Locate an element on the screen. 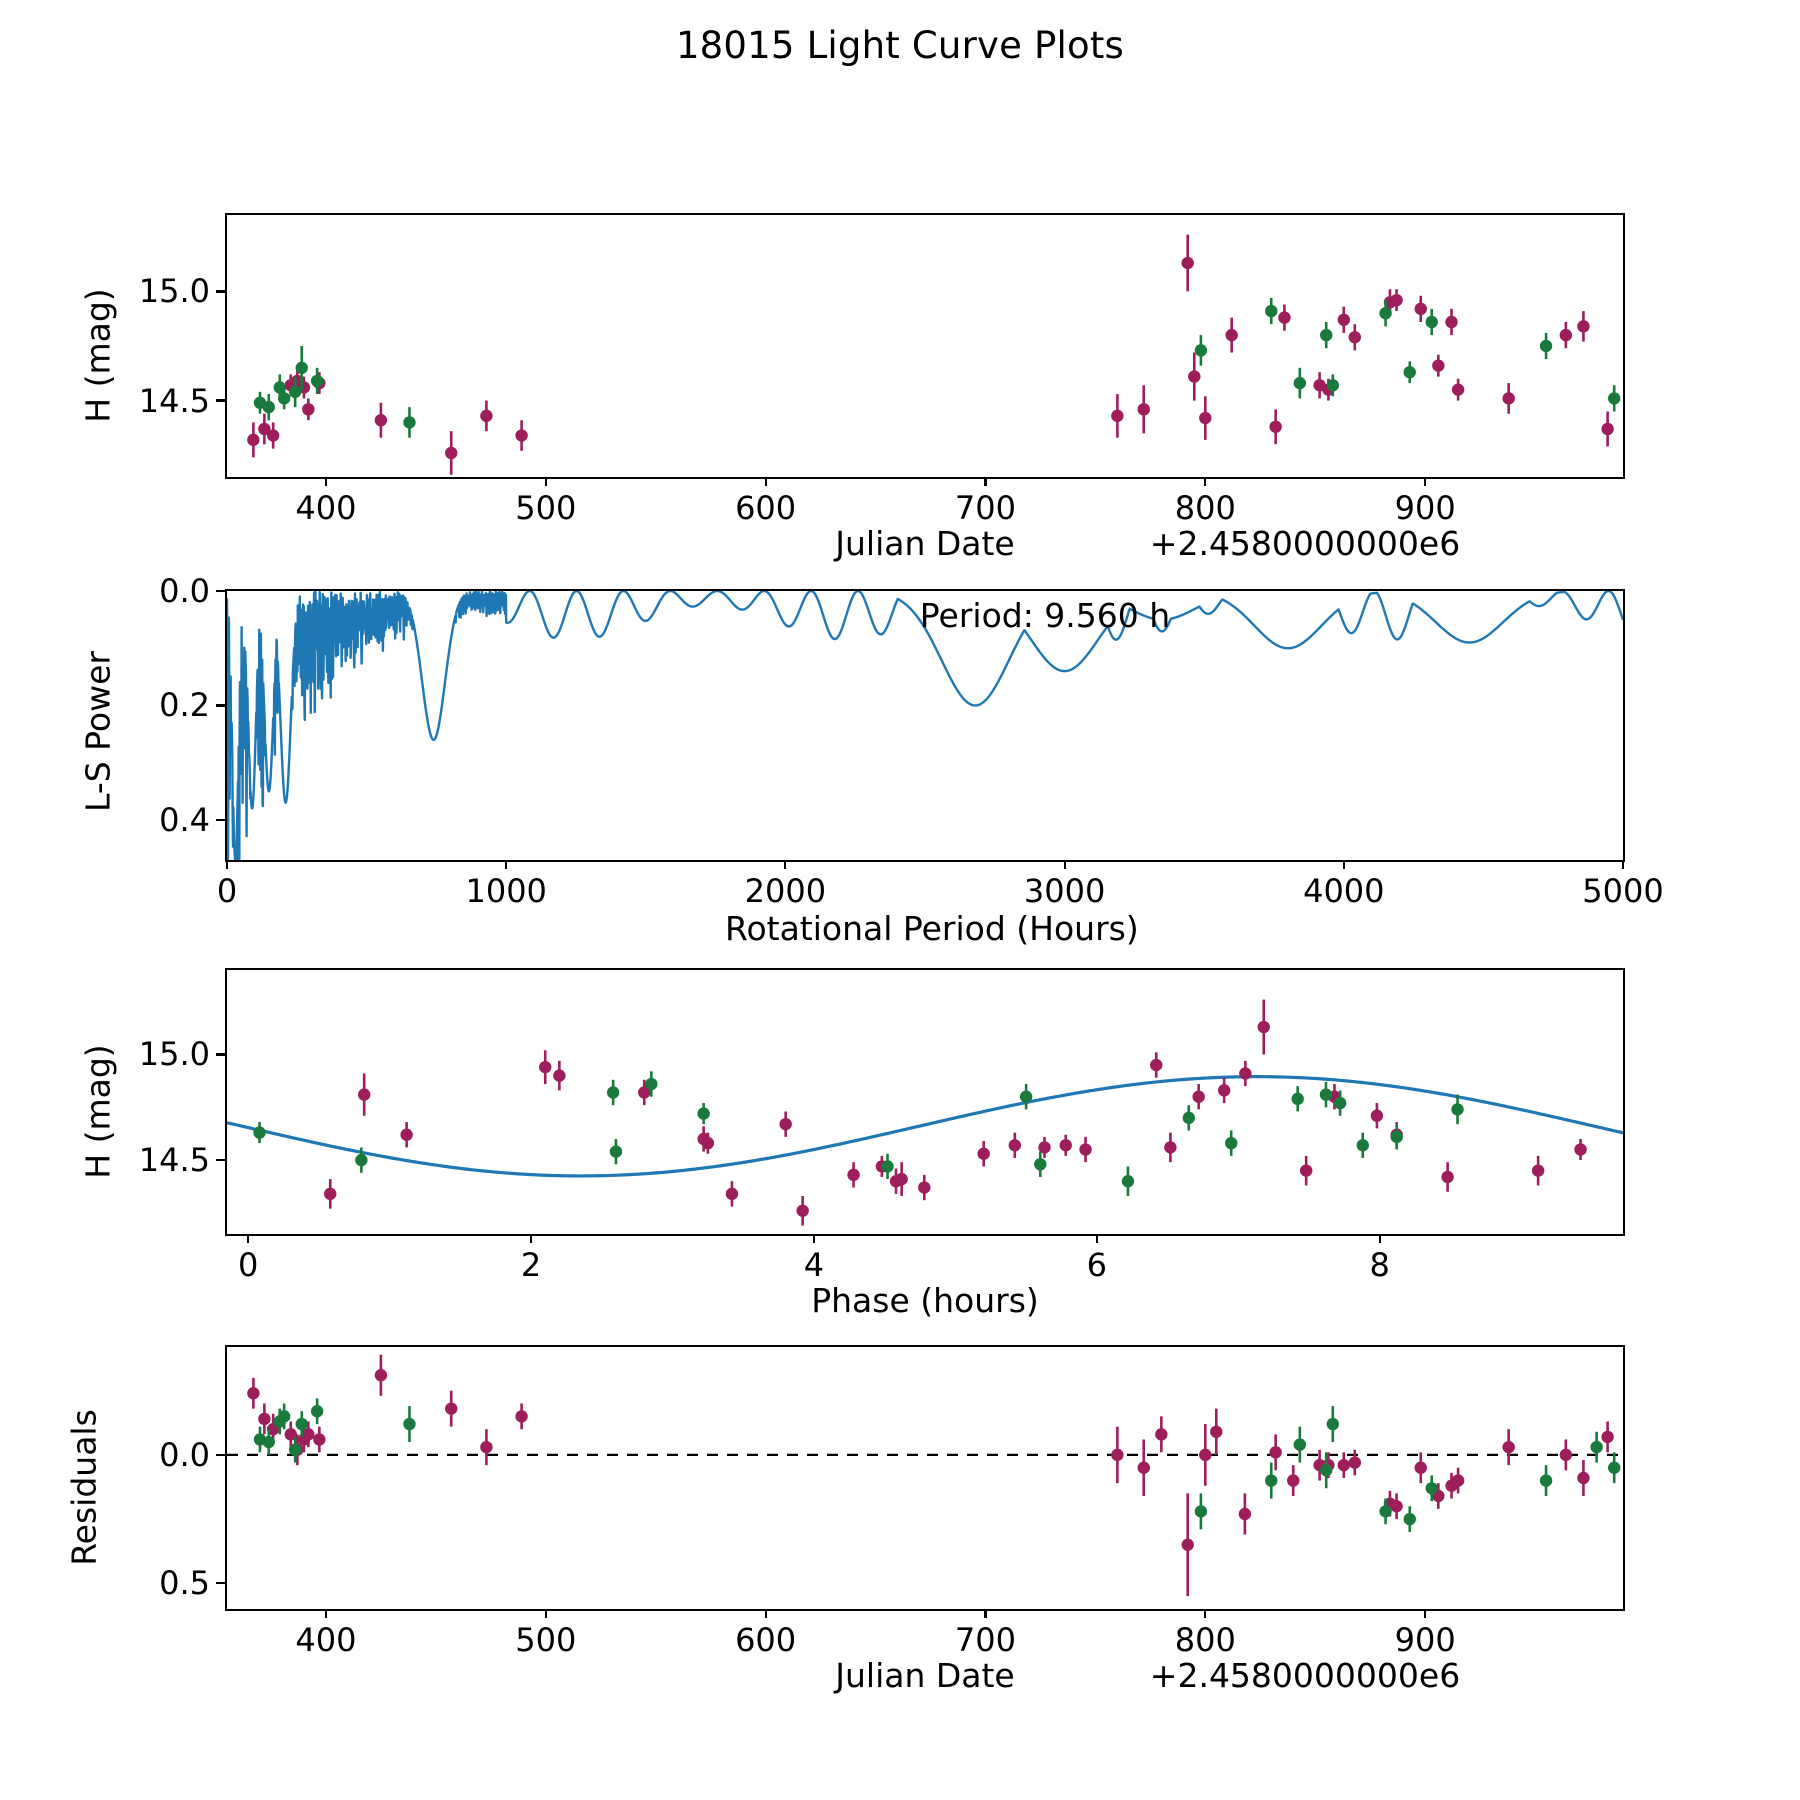 Image resolution: width=1800 pixels, height=1800 pixels. lightcurve-xtick-label: 800 is located at coordinates (1205, 508).